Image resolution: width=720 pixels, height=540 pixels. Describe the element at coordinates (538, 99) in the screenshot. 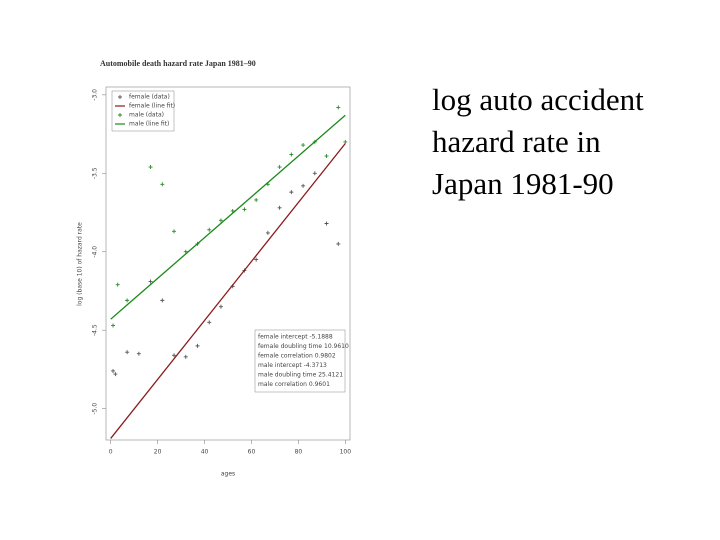

I see `slide-text: log auto accident` at that location.